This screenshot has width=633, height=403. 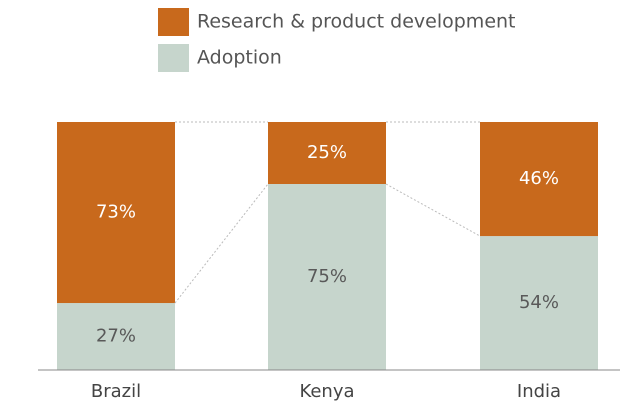 I want to click on data-label: 75%, so click(x=327, y=276).